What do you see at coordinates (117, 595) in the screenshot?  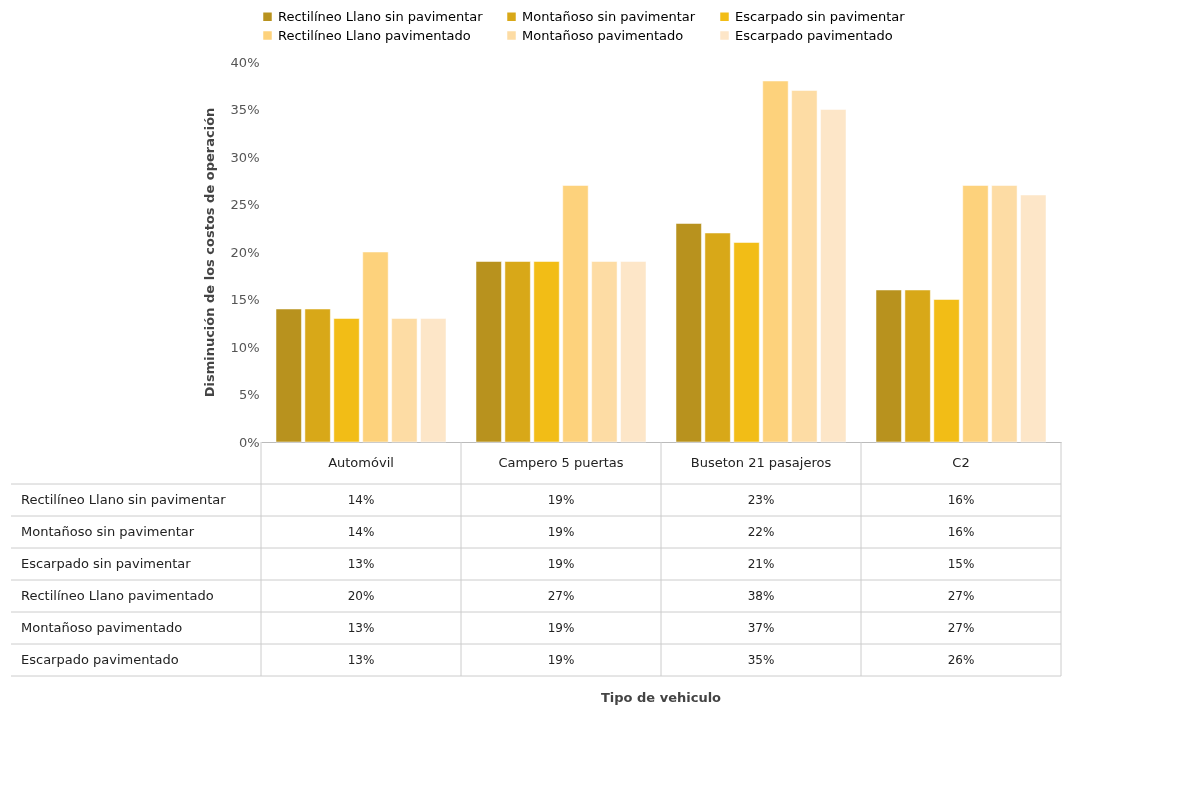 I see `text: Rectilíneo Llano pavimentado` at bounding box center [117, 595].